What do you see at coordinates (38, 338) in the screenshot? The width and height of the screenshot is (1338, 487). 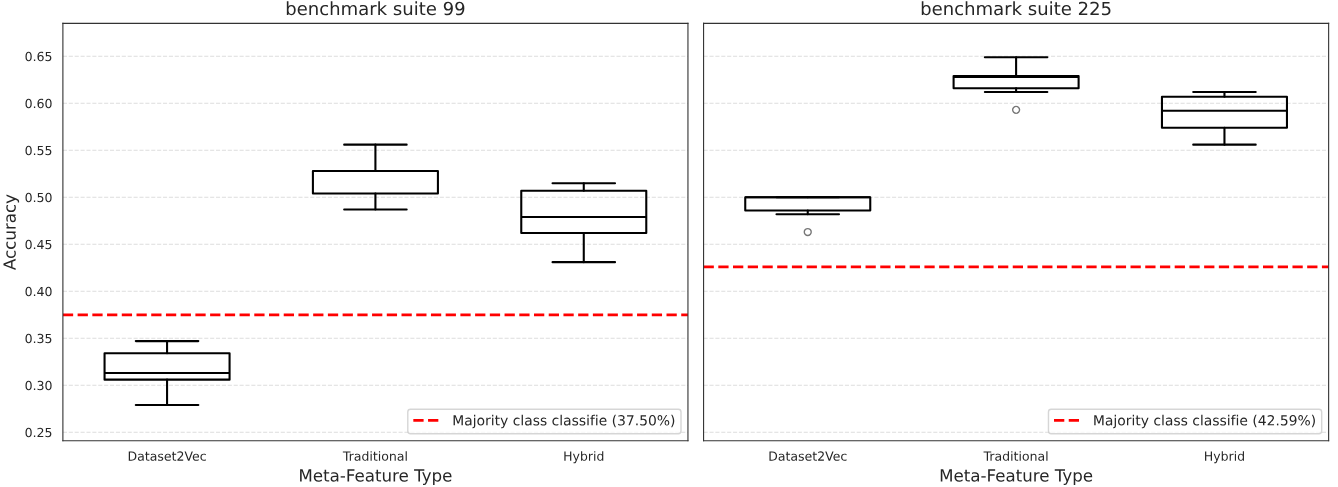 I see `y-tick-label: 0.35` at bounding box center [38, 338].